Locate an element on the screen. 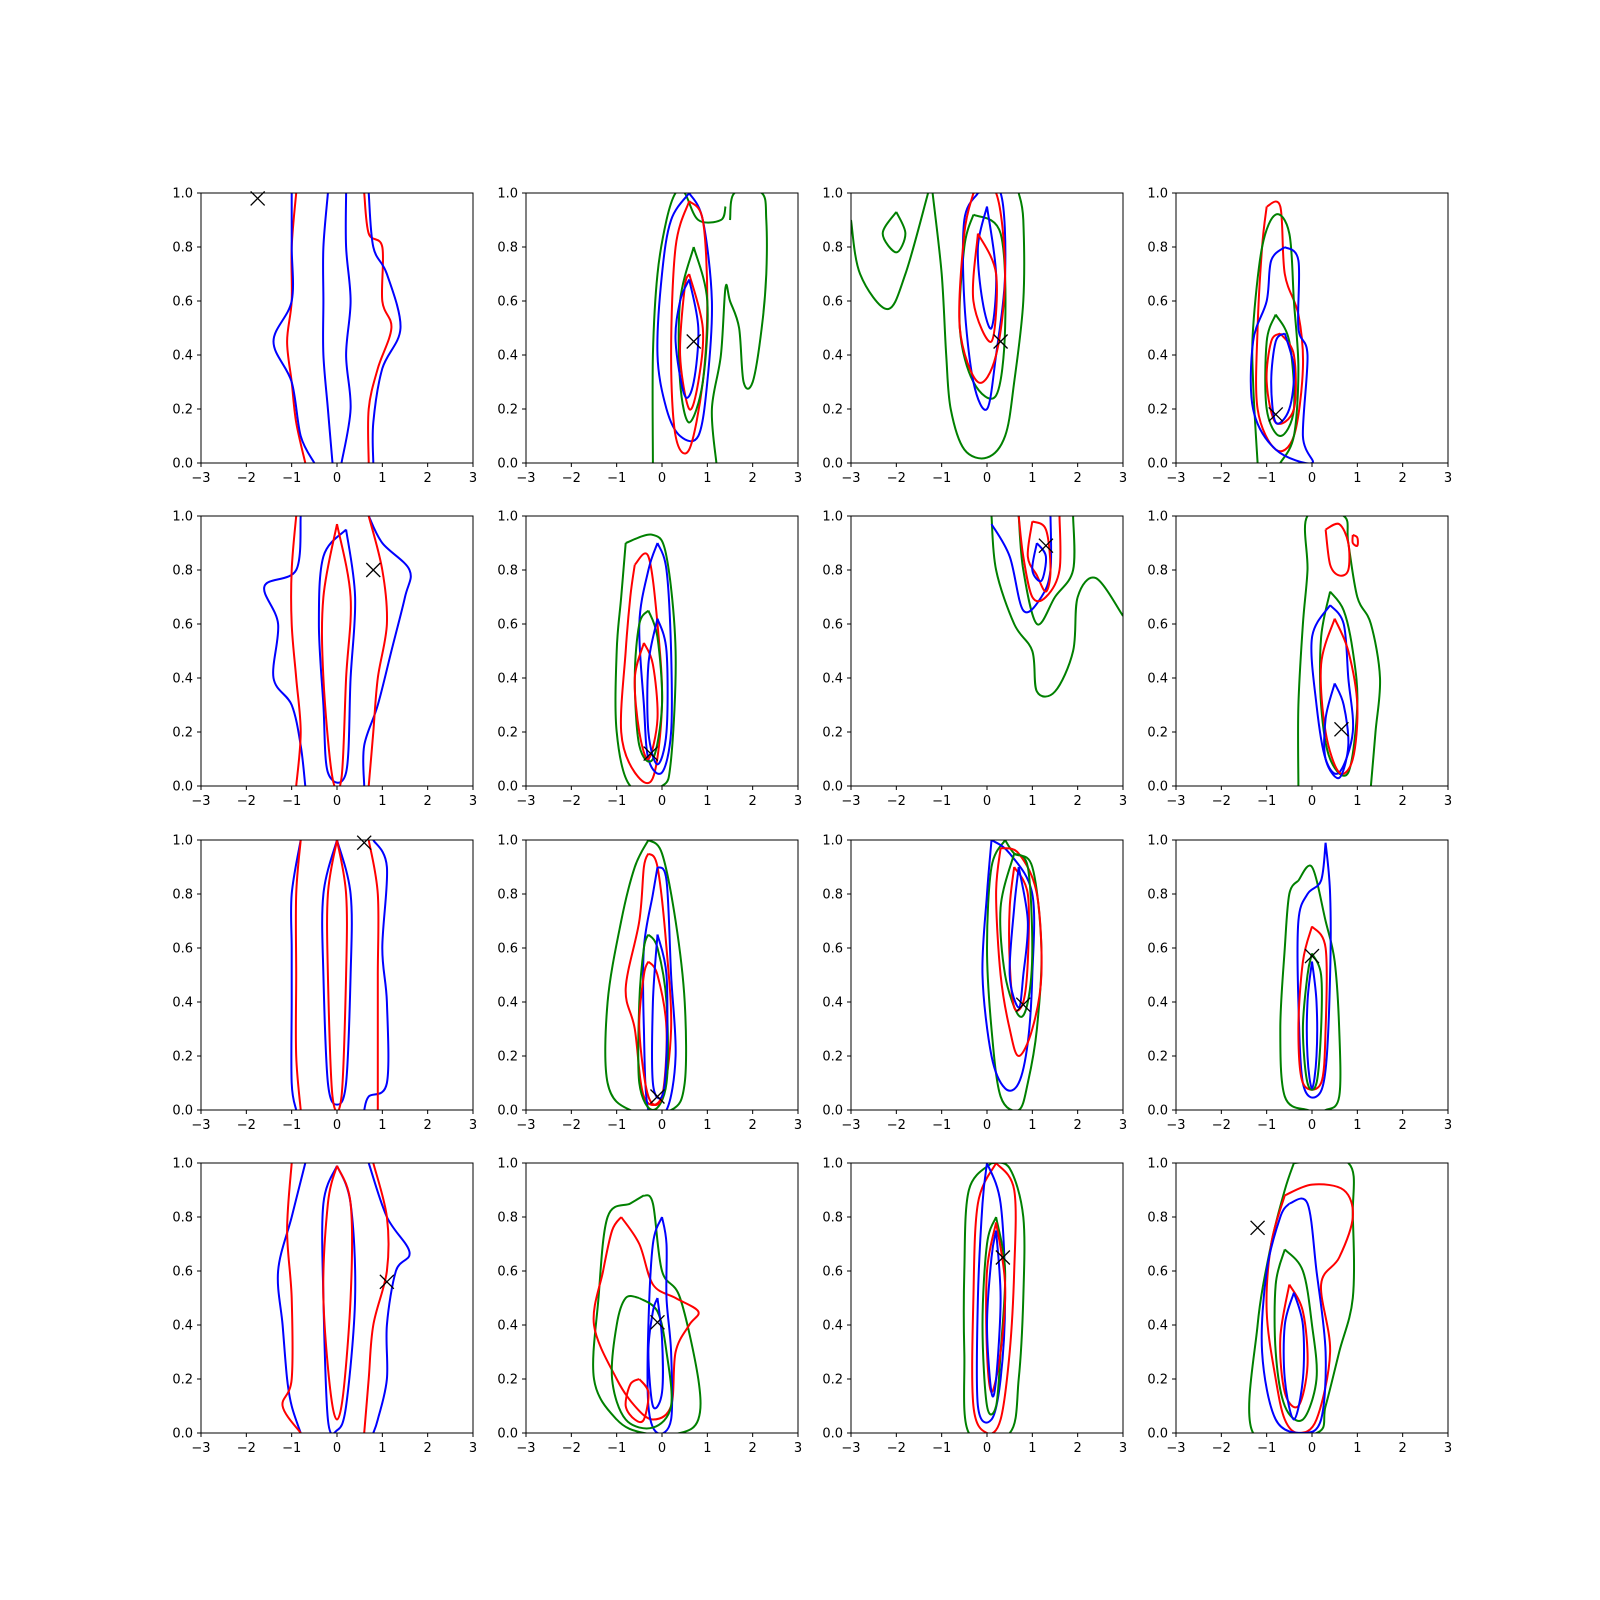  subplot-14: −3 −2 −1 0 1 2 3 0.0 0.2 0.4 0.6 0.8 1.0 is located at coordinates (649, 1307).